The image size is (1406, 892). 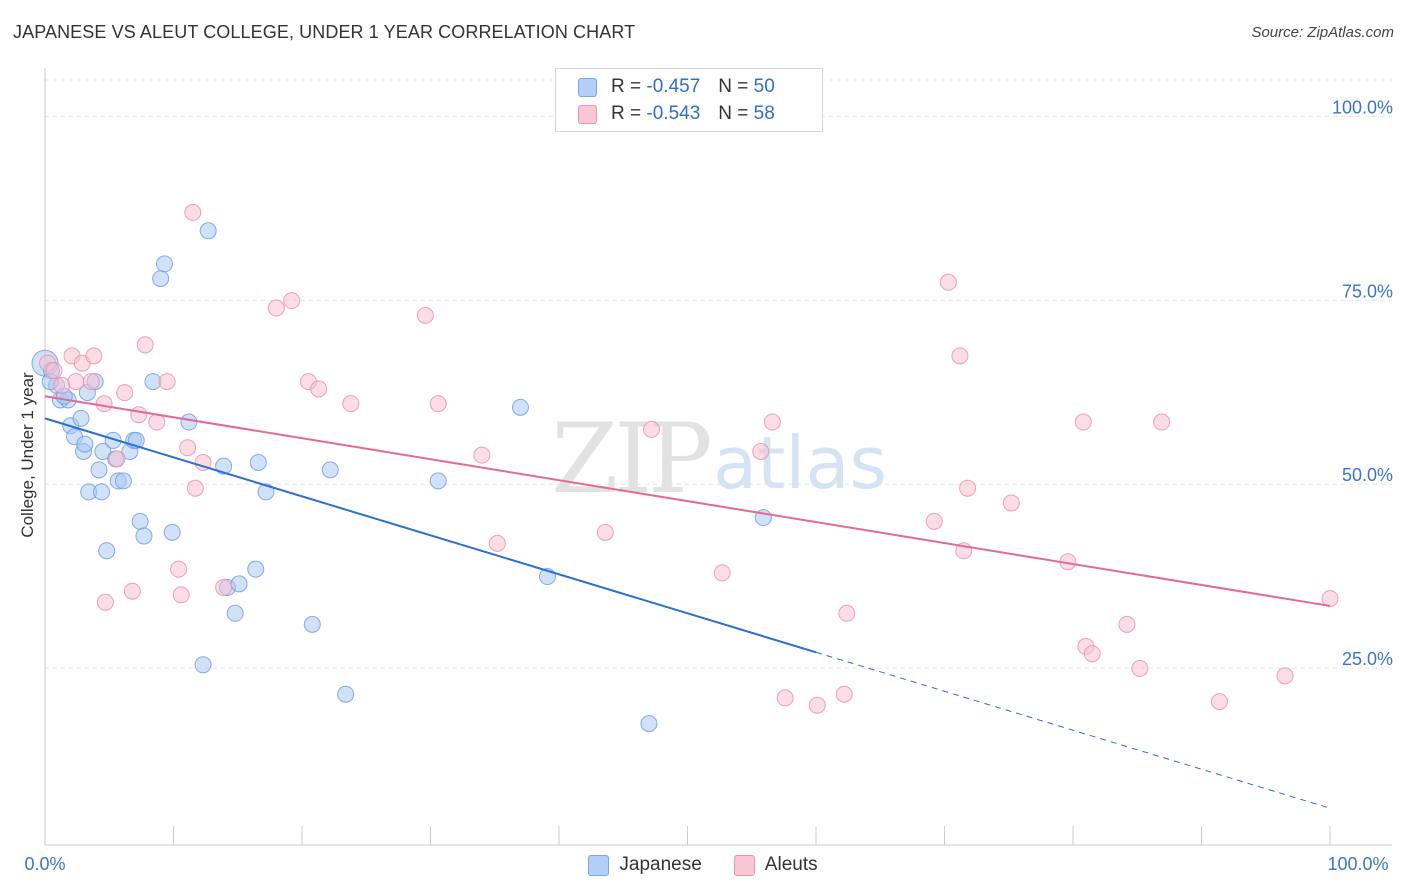 I want to click on n-value-japanese: 50, so click(x=764, y=86).